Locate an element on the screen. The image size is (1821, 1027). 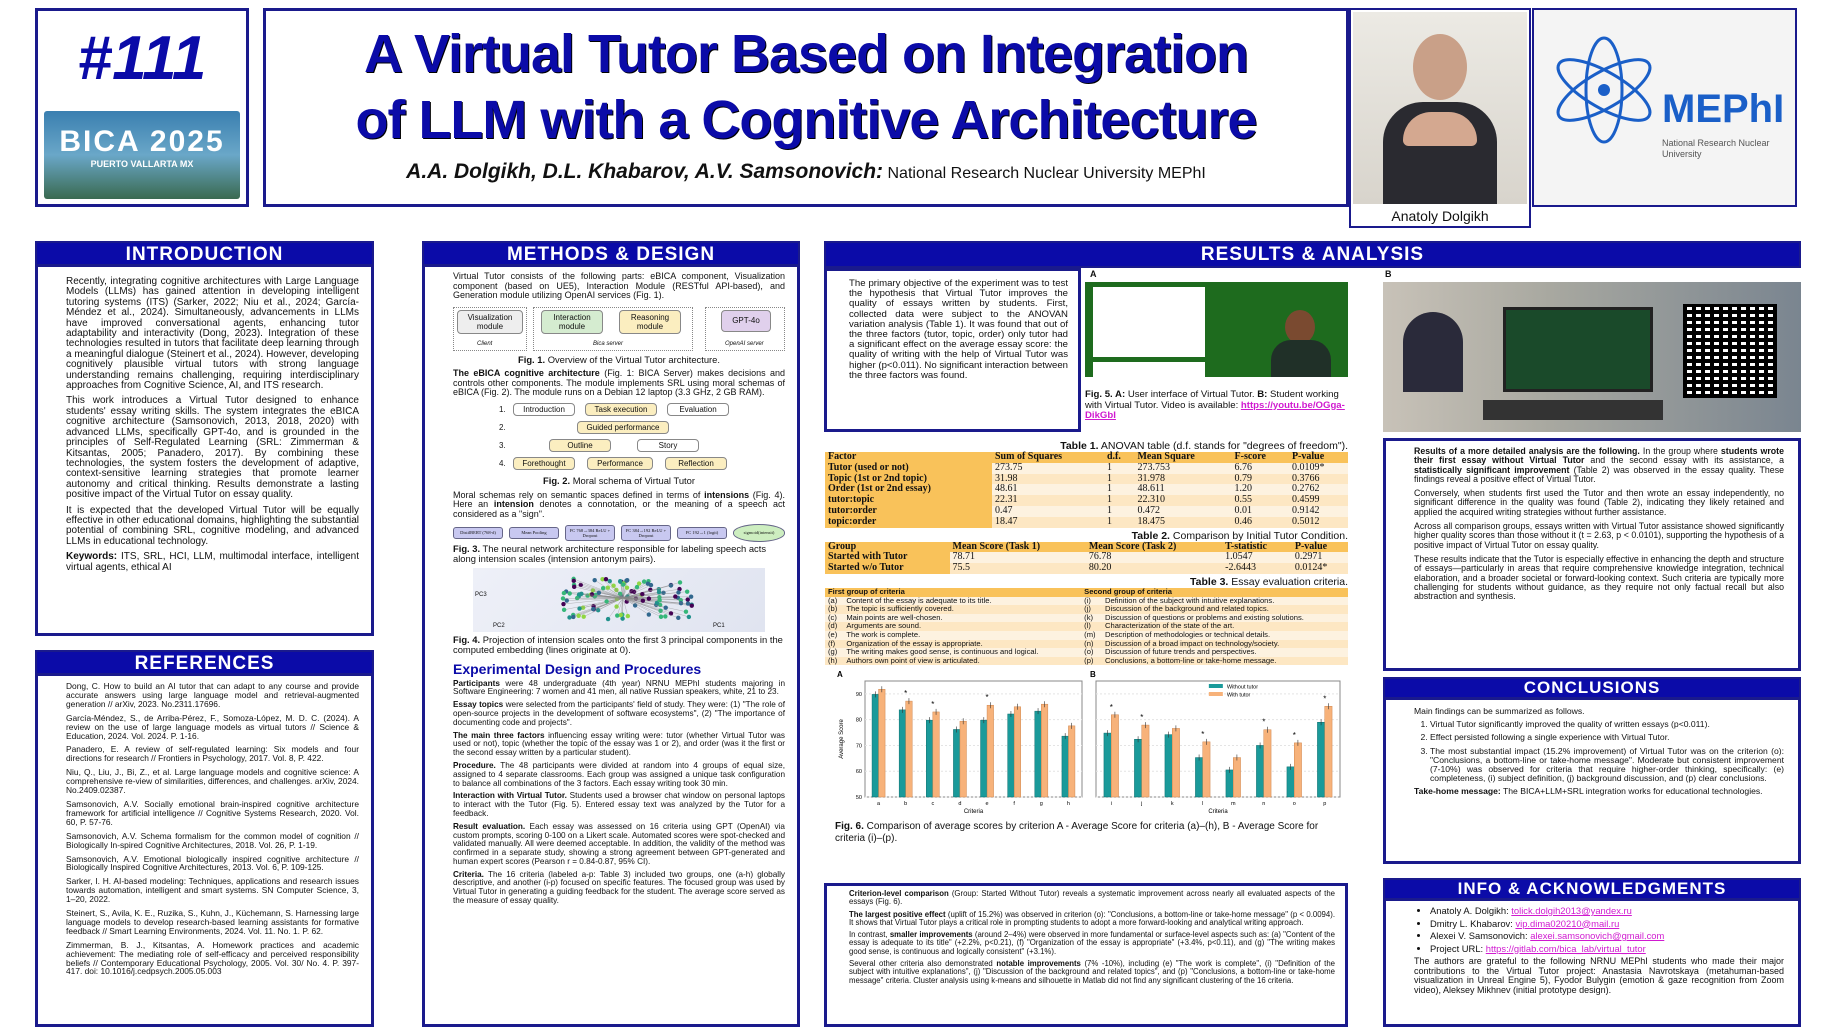
x-tick-label: o is located at coordinates (1294, 804).